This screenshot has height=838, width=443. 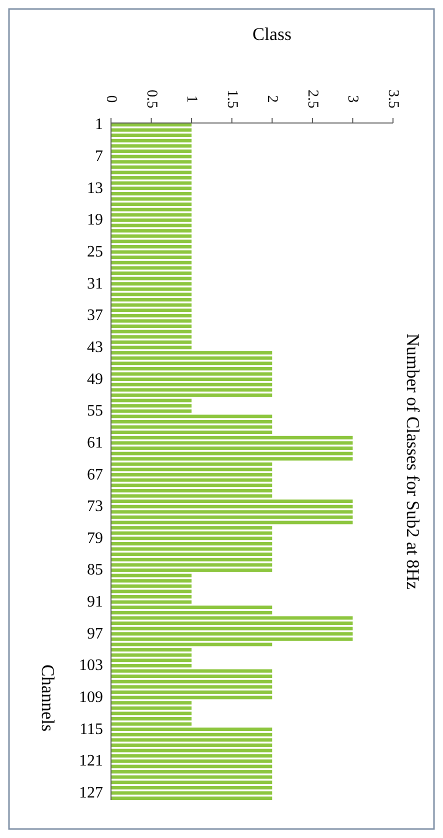 I want to click on y-tick-label: 43, so click(x=95, y=347).